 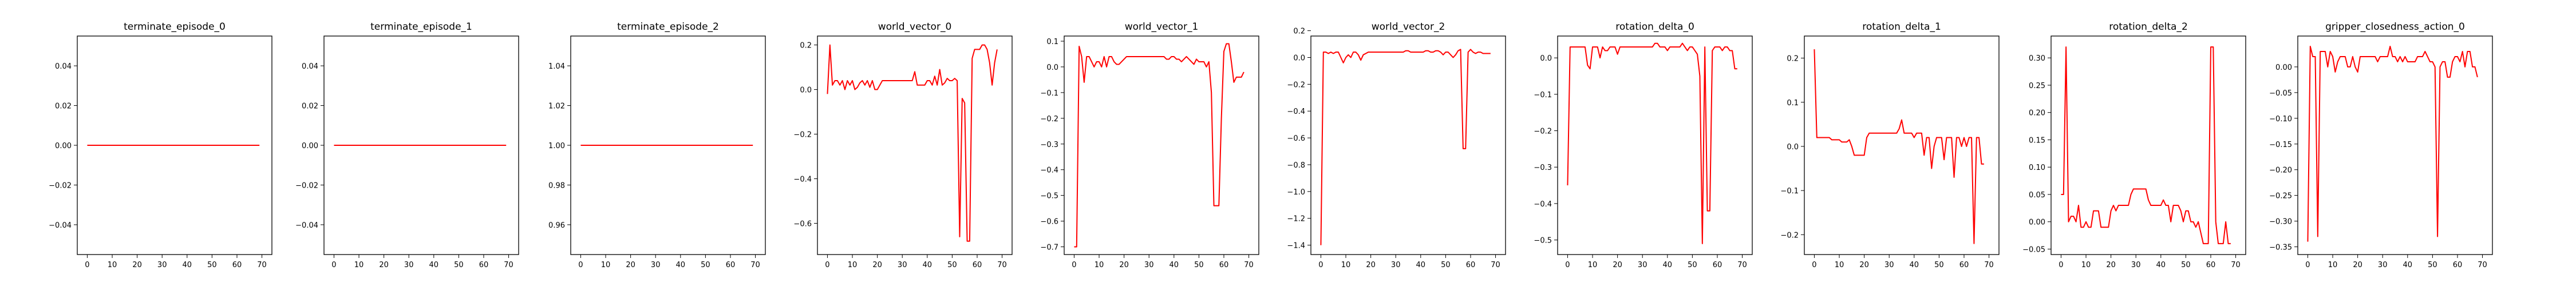 What do you see at coordinates (2395, 27) in the screenshot?
I see `subplot-title: gripper_closedness_action_0` at bounding box center [2395, 27].